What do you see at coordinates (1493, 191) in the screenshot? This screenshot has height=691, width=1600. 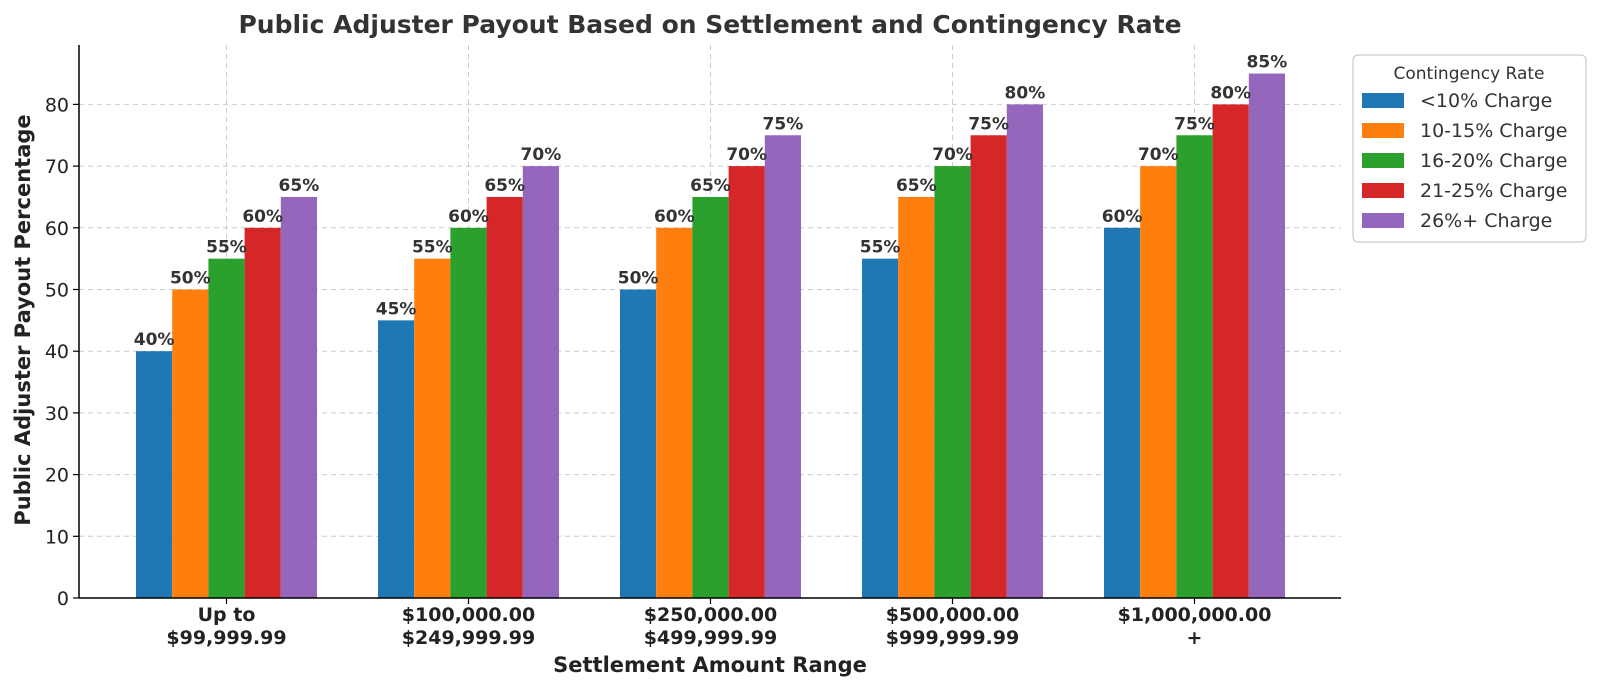 I see `legend-entry: 21-25% Charge` at bounding box center [1493, 191].